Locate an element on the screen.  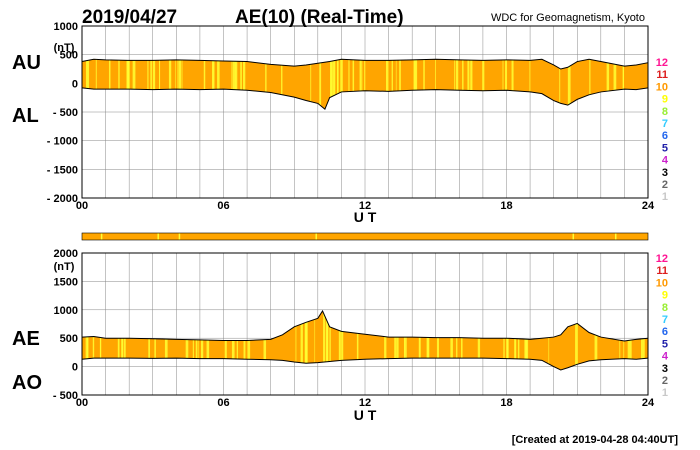
ae-ao-x-tick-label: 06 is located at coordinates (223, 403).